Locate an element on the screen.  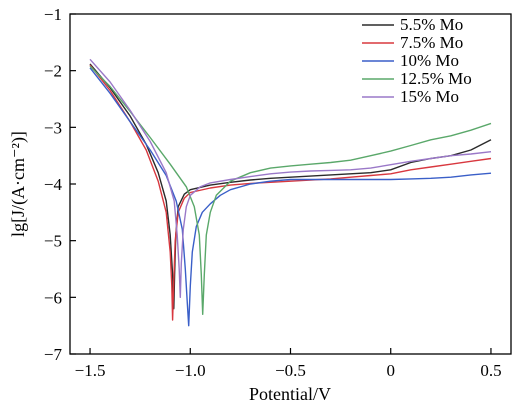
legend-label: 5.5% Mo is located at coordinates (431, 24).